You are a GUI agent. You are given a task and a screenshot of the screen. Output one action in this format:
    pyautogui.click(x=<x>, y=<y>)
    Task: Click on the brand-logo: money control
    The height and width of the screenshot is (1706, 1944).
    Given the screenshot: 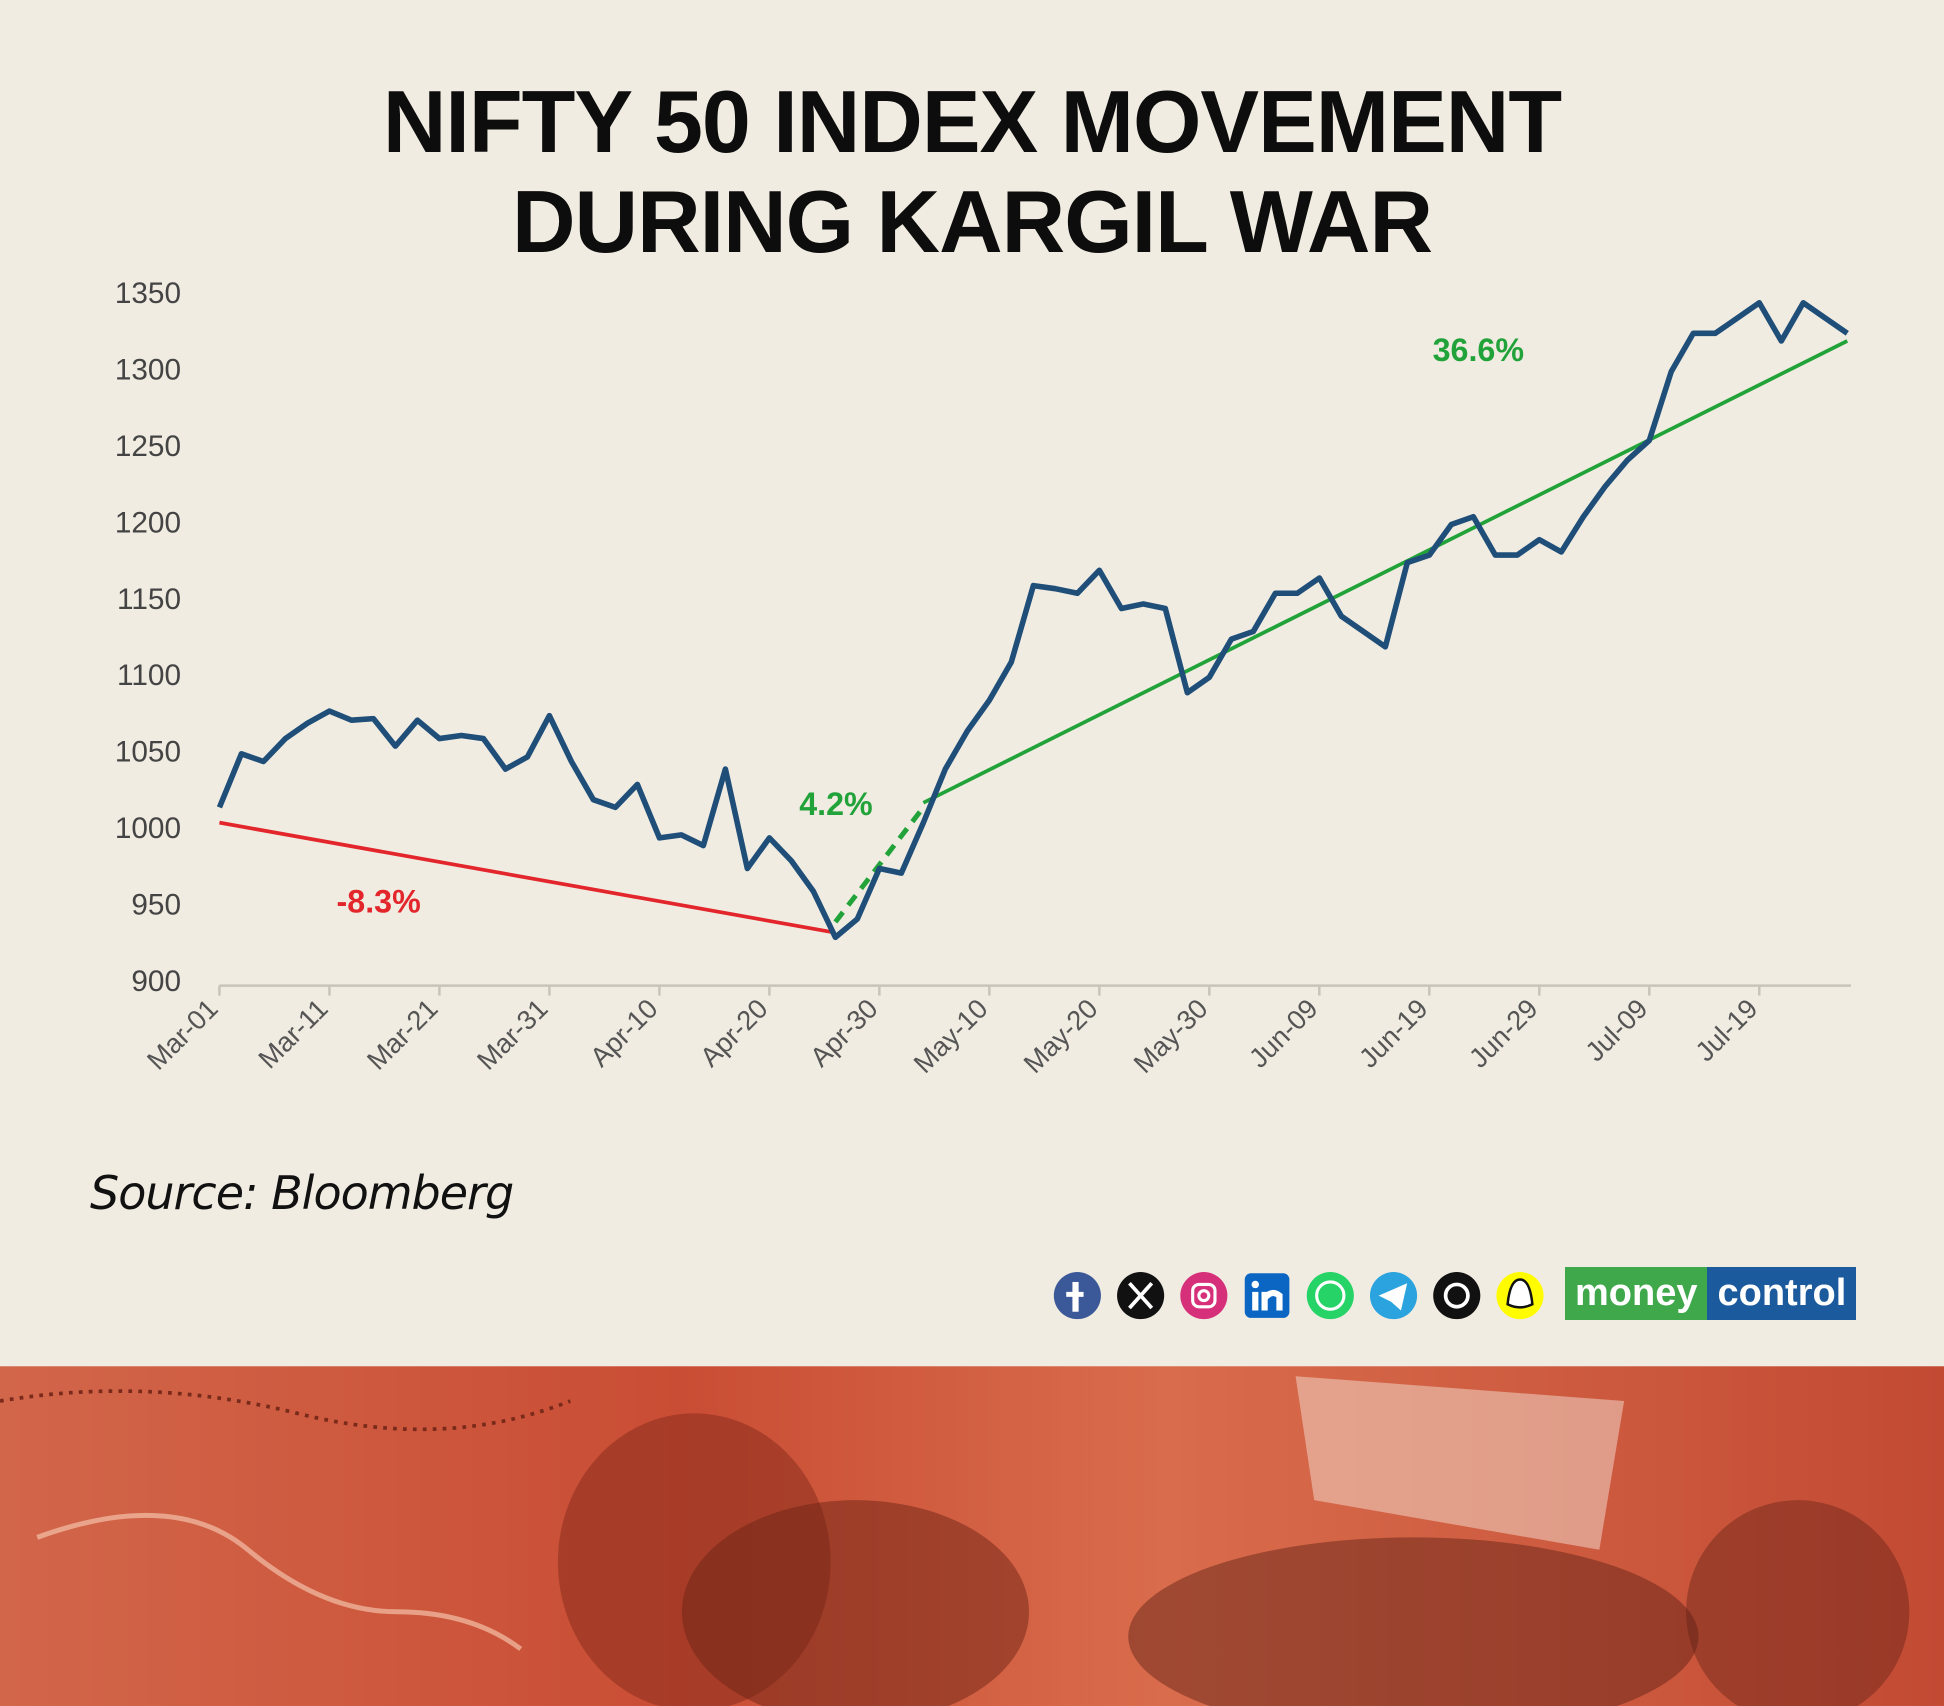 What is the action you would take?
    pyautogui.click(x=1711, y=1293)
    